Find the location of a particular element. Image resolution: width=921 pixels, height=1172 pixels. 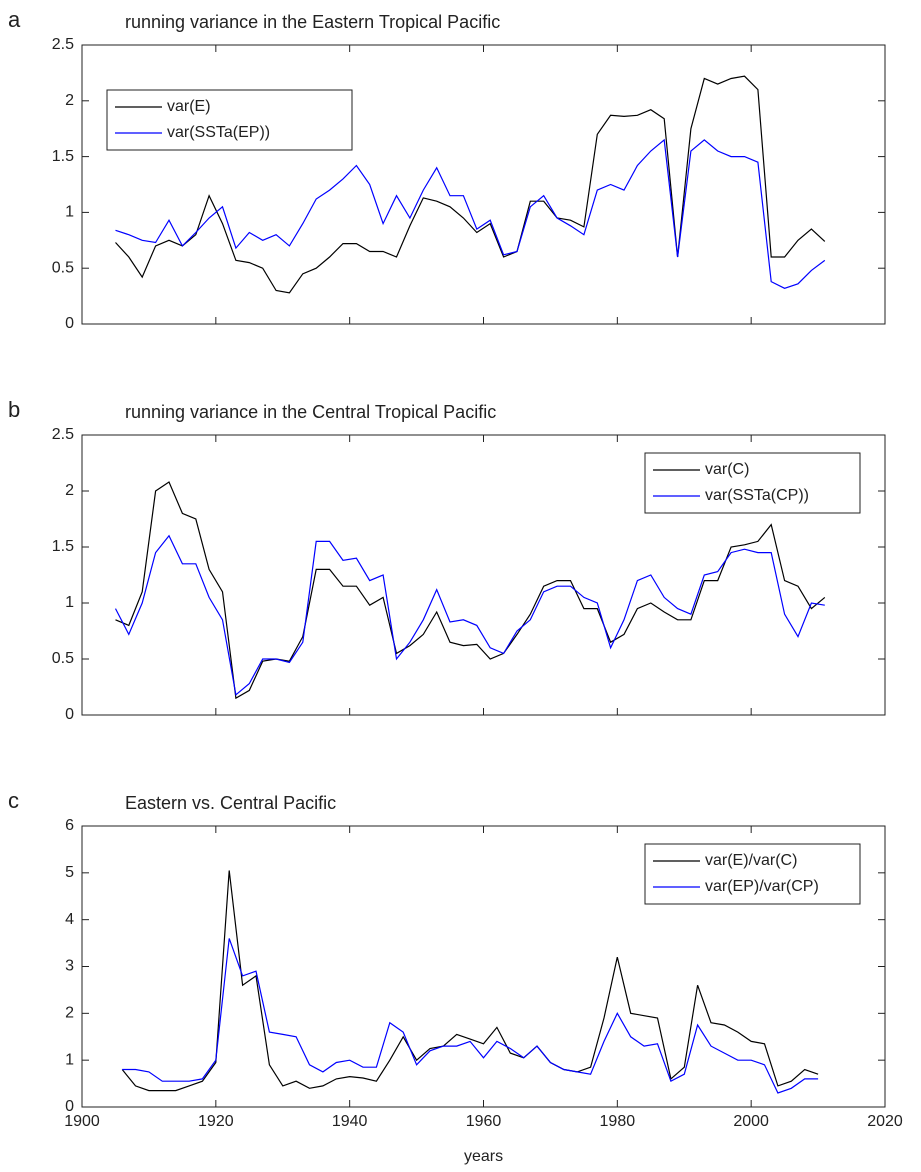

panel-letter: a is located at coordinates (14, 19).